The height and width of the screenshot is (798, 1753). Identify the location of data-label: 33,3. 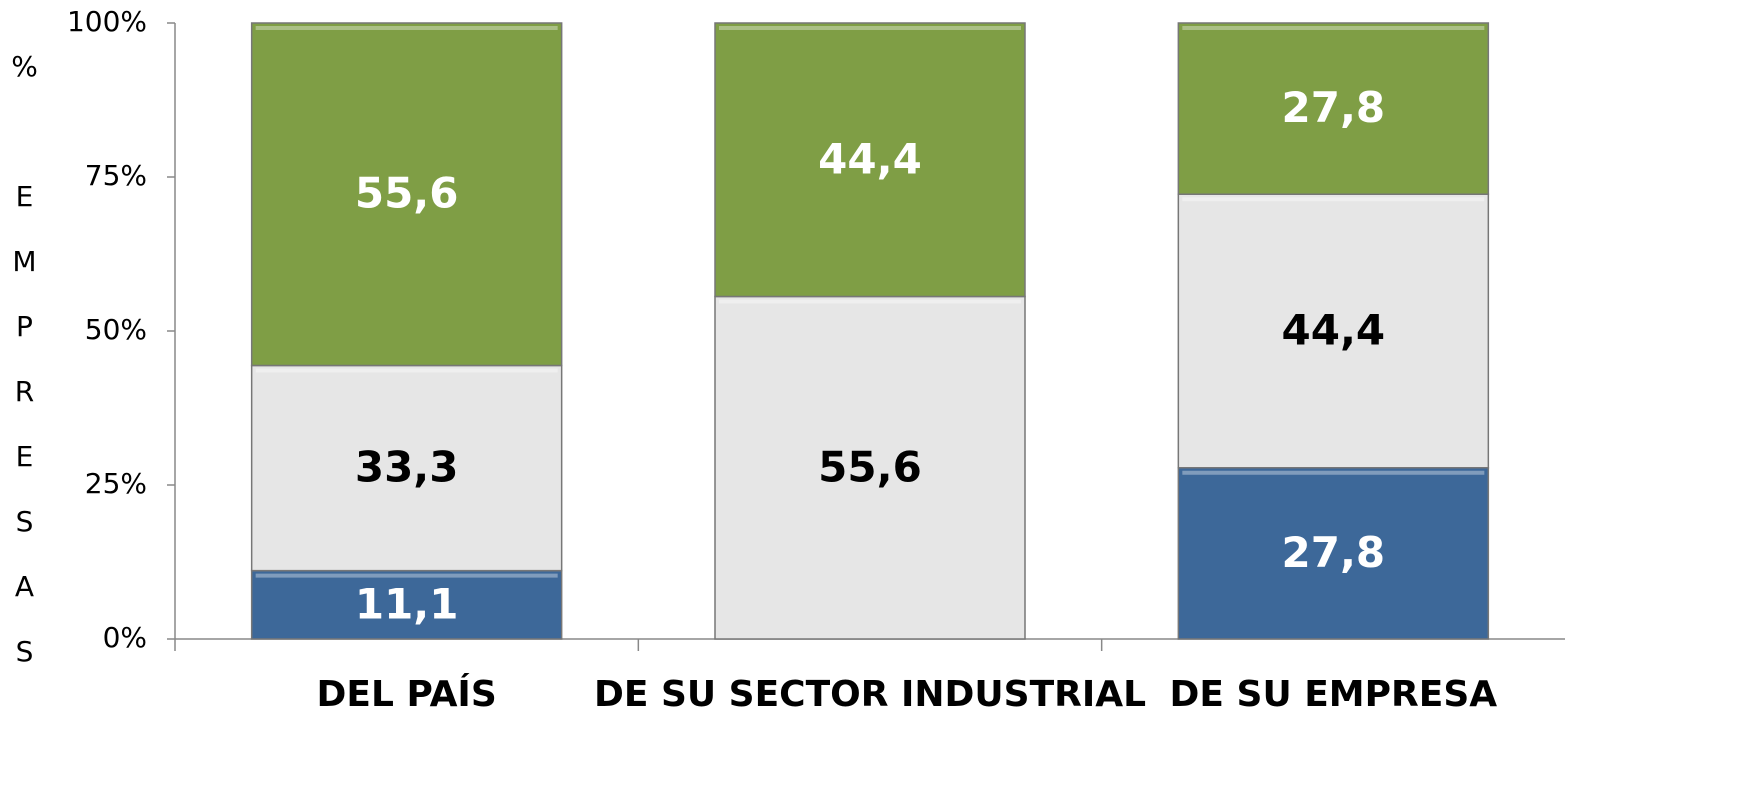
(407, 467).